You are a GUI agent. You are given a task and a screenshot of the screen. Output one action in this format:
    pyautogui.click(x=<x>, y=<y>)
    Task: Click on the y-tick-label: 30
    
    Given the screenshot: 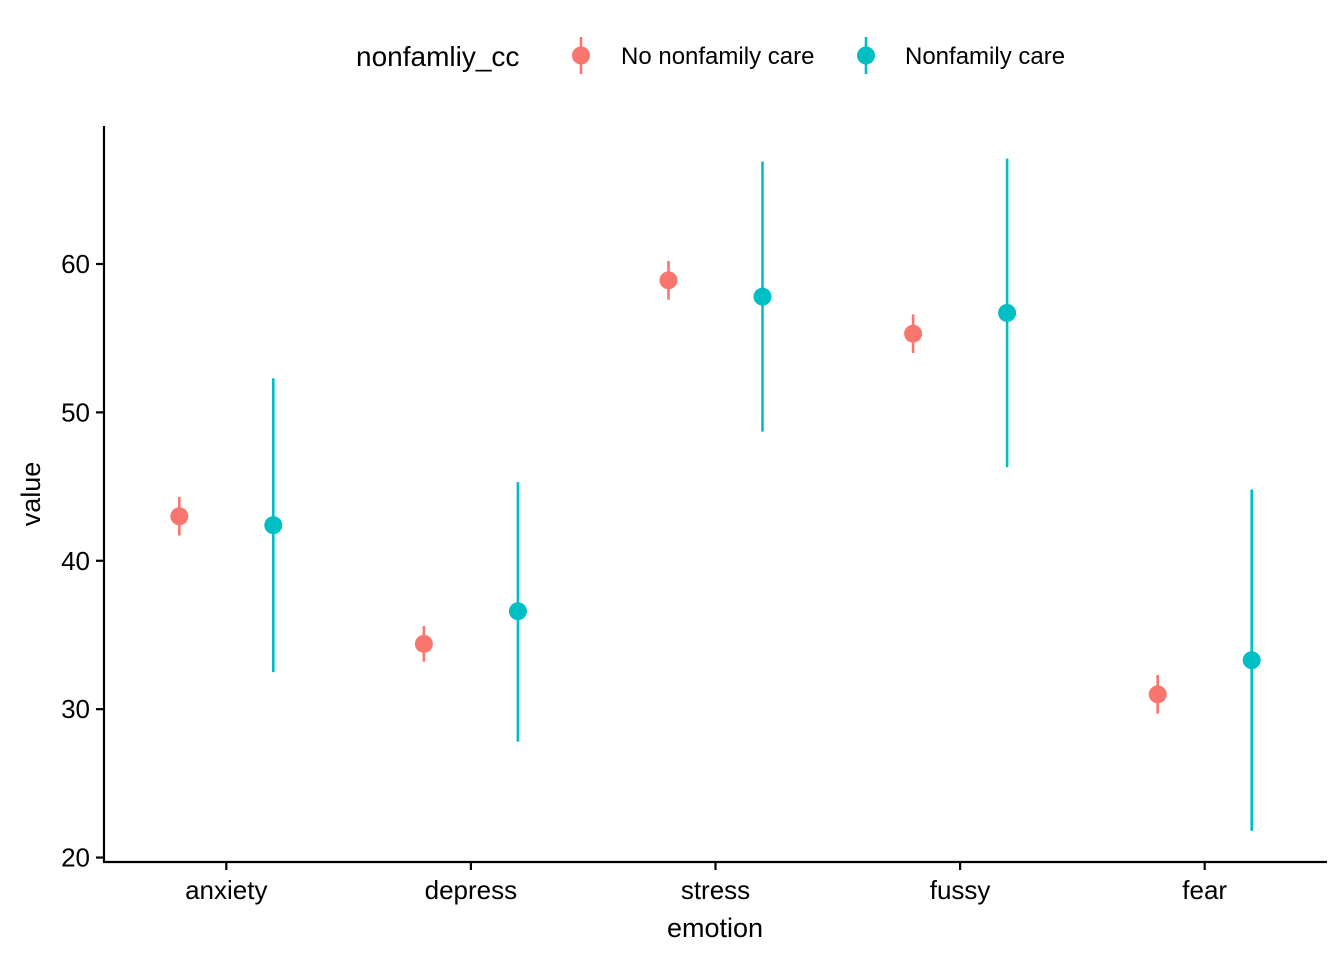 What is the action you would take?
    pyautogui.click(x=75, y=709)
    